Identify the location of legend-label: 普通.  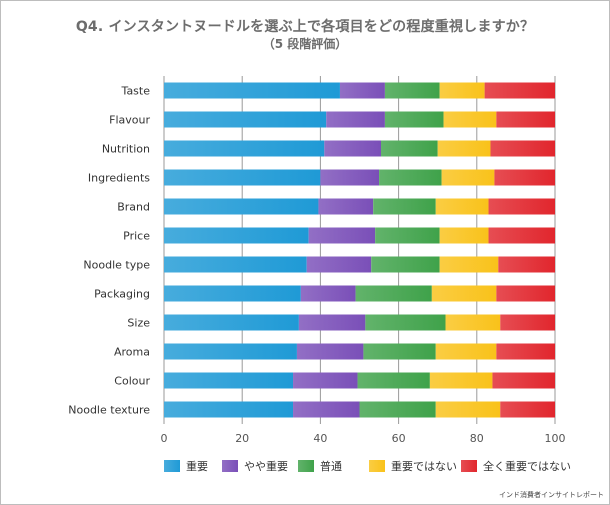
(331, 466).